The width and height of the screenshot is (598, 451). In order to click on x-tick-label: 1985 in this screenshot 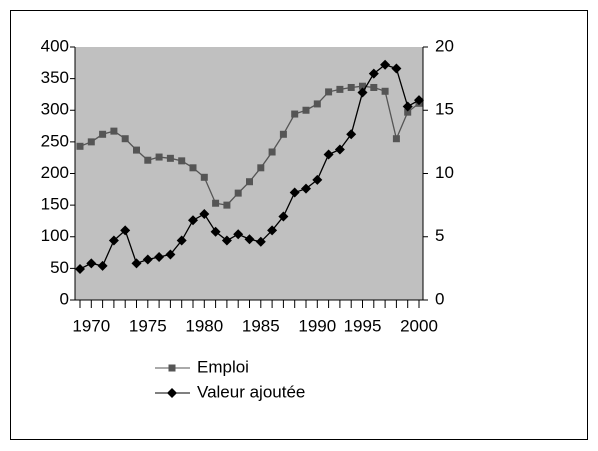, I will do `click(261, 325)`.